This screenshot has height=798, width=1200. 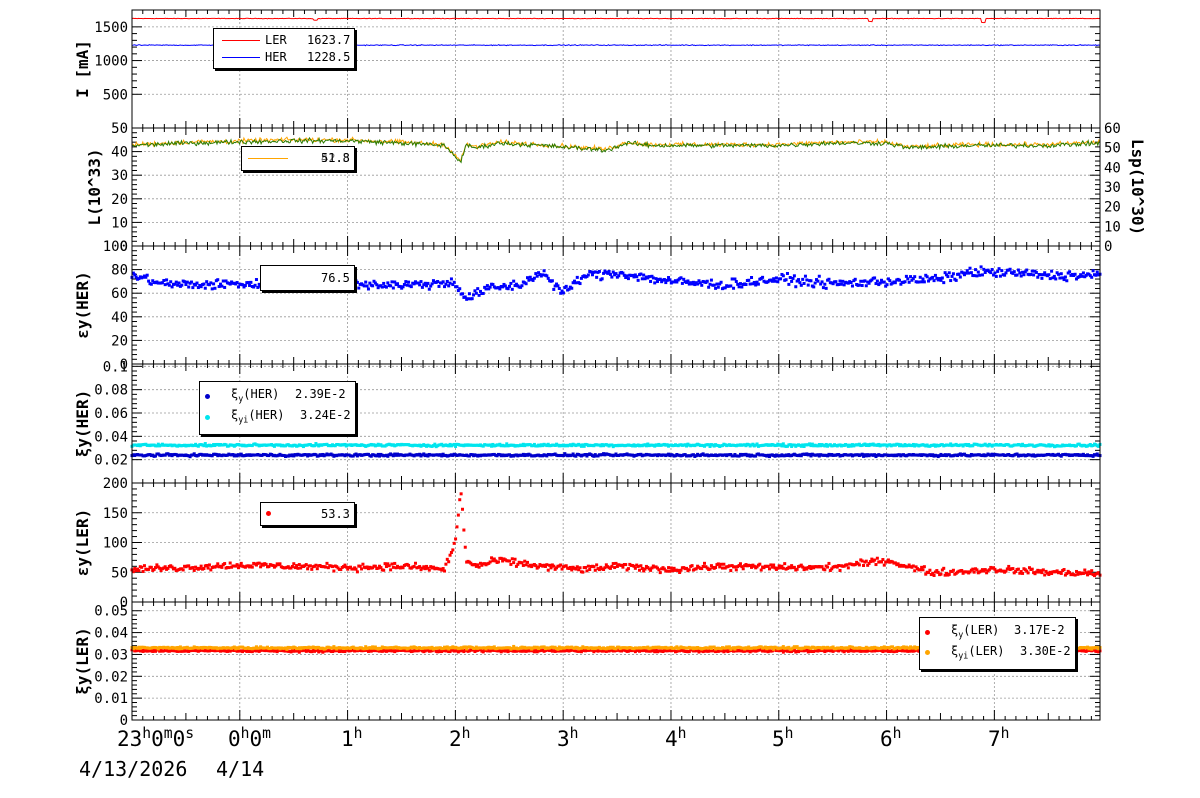 What do you see at coordinates (82, 660) in the screenshot?
I see `y-axis-label: ξy(LER)` at bounding box center [82, 660].